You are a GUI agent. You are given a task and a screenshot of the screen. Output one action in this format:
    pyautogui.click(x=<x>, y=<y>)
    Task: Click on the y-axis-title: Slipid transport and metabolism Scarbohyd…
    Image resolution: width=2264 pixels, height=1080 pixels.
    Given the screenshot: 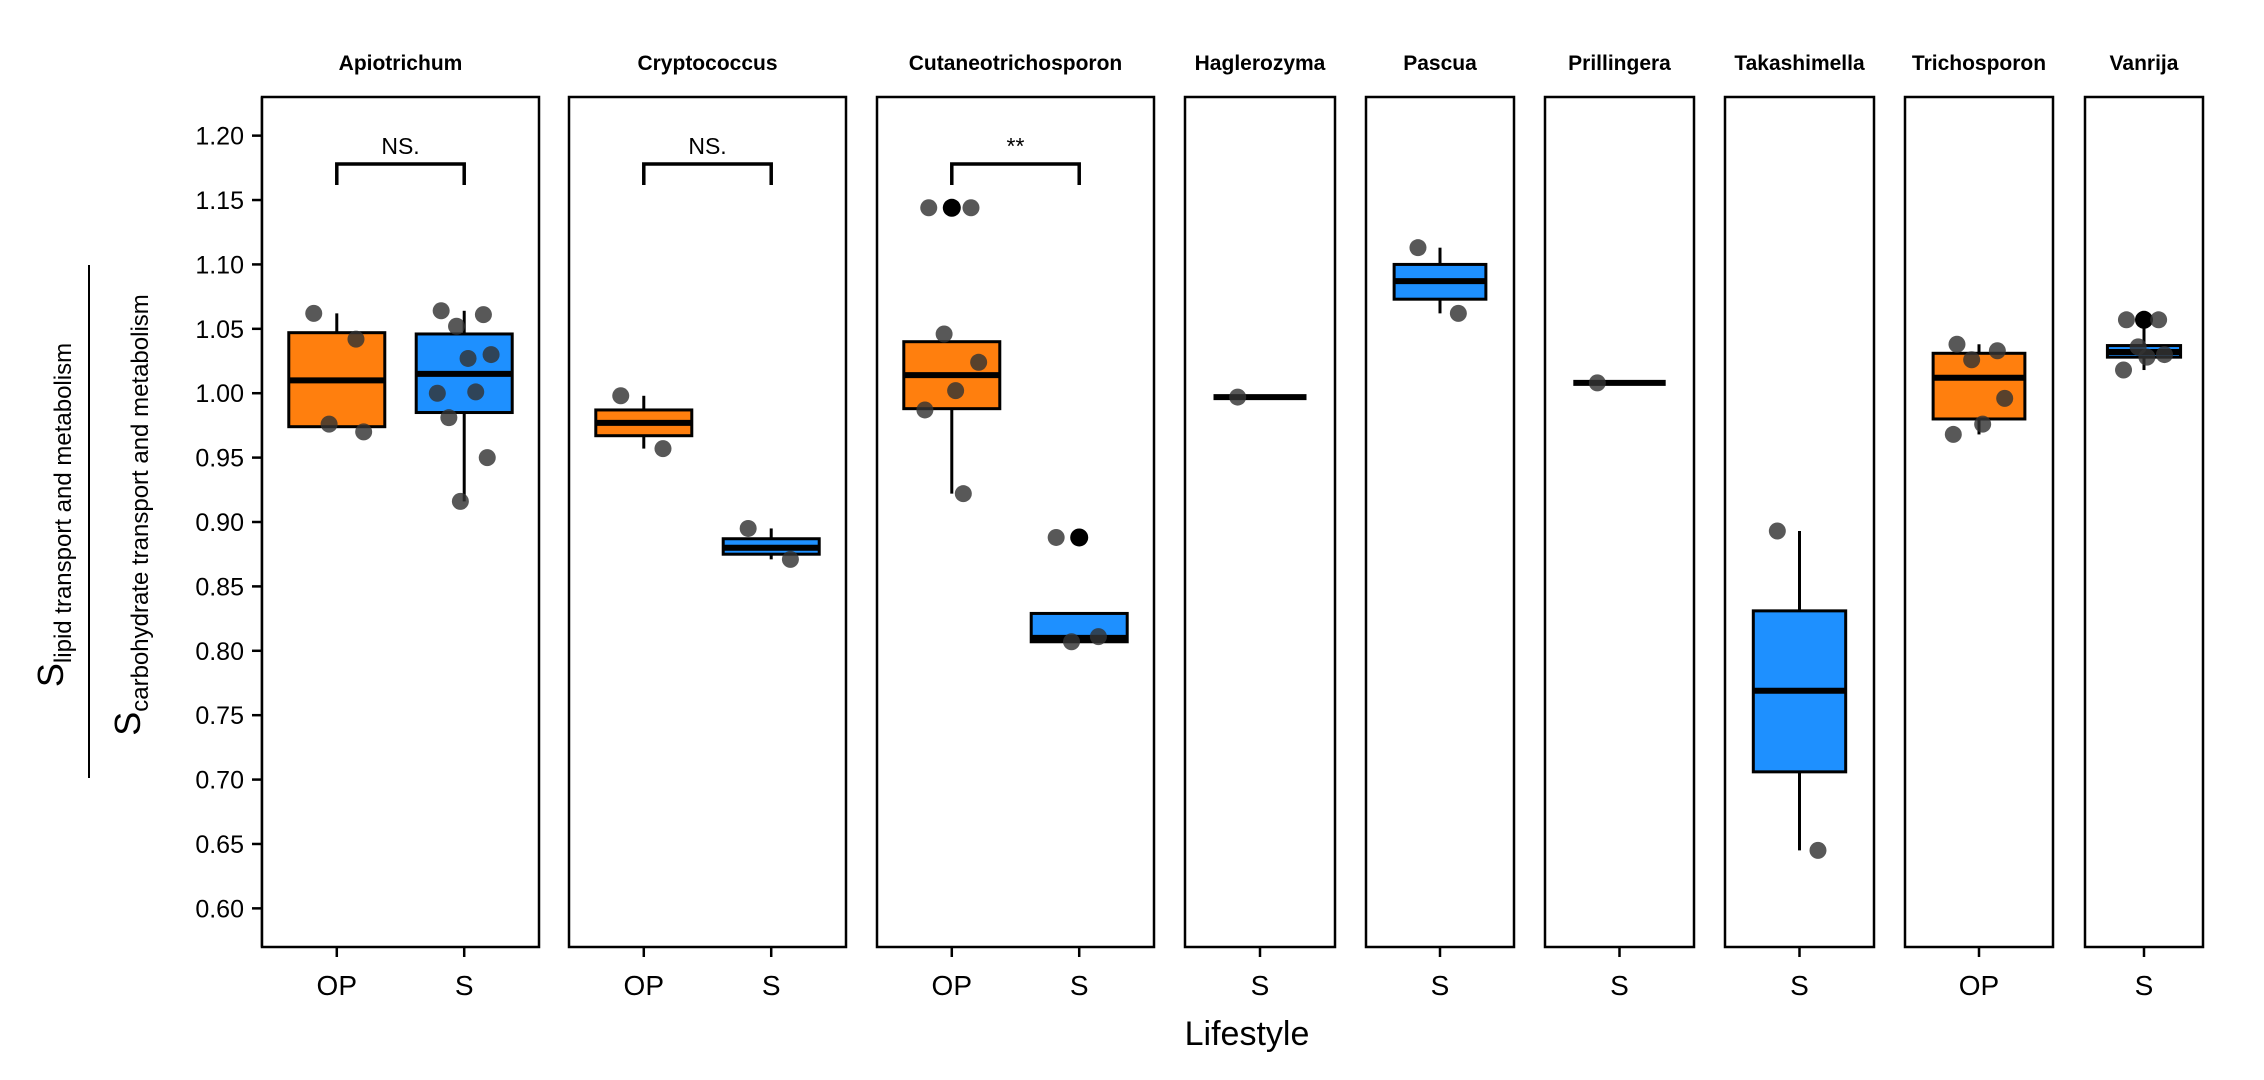 What is the action you would take?
    pyautogui.click(x=92, y=521)
    